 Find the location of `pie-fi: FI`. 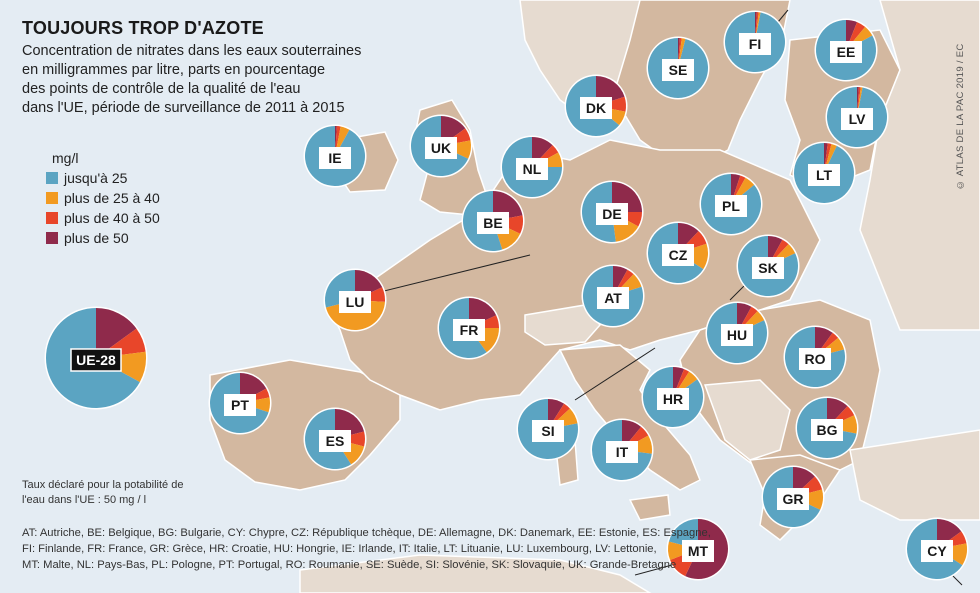

pie-fi: FI is located at coordinates (755, 42).